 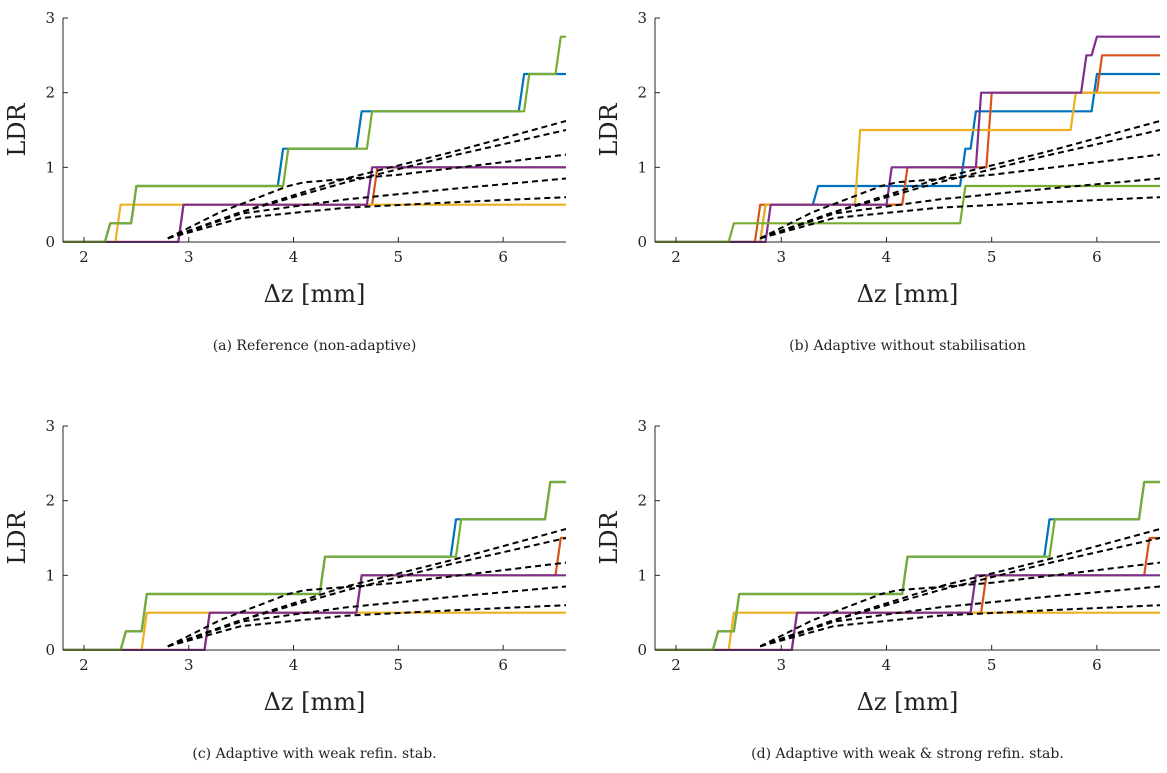 I want to click on panel-caption: (b) Adaptive without stabilisation, so click(x=907, y=346).